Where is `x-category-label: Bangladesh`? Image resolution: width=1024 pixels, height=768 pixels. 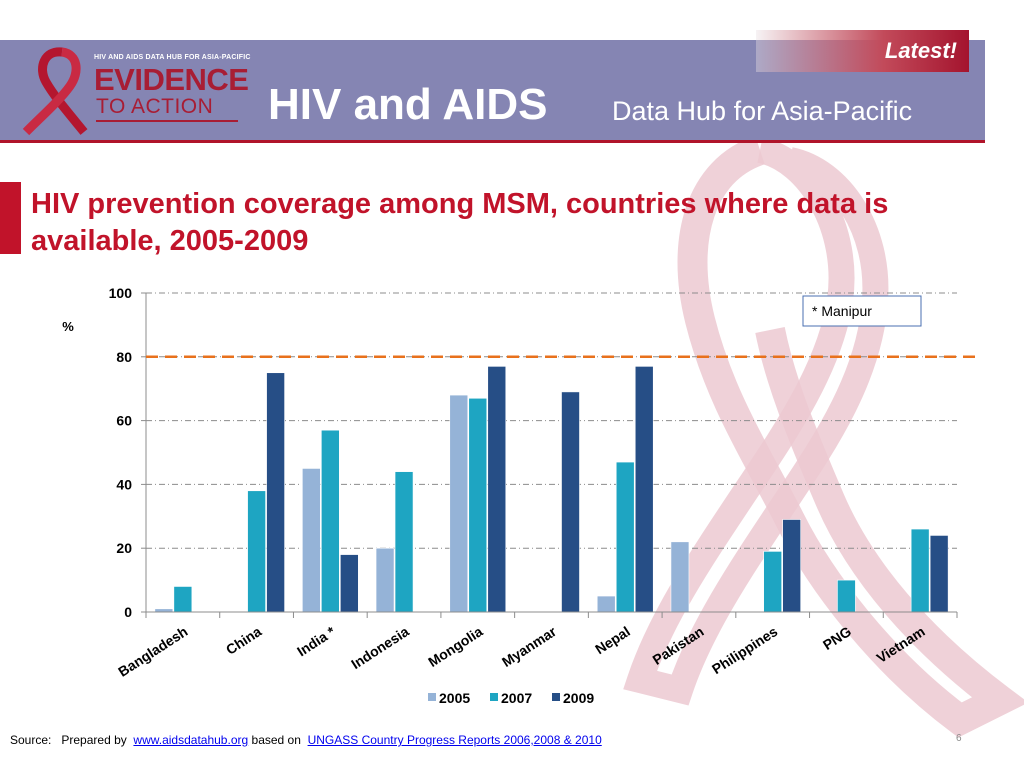 x-category-label: Bangladesh is located at coordinates (152, 651).